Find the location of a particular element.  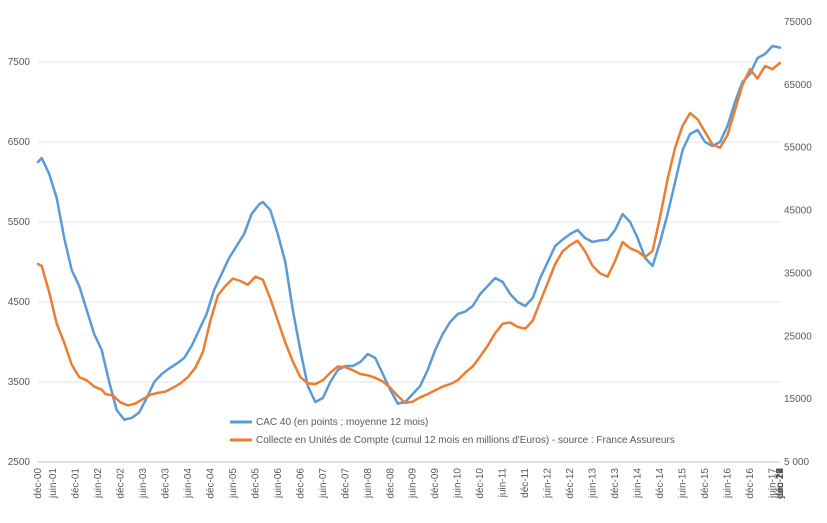

x-tick-label: déc-16 is located at coordinates (750, 483).